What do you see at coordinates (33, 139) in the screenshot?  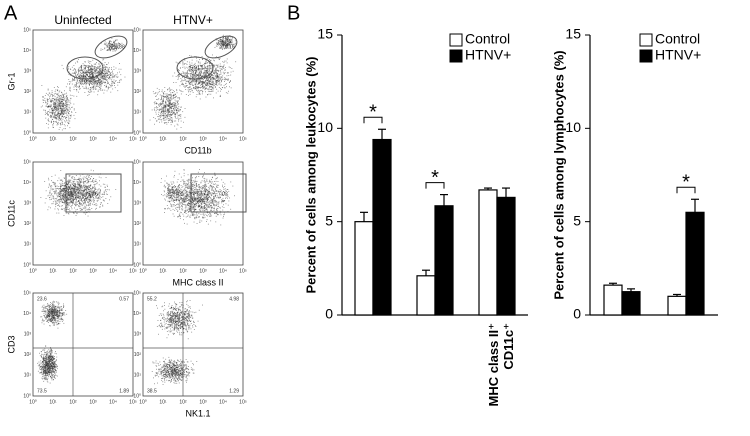 I see `x-decade-label: 10⁰` at bounding box center [33, 139].